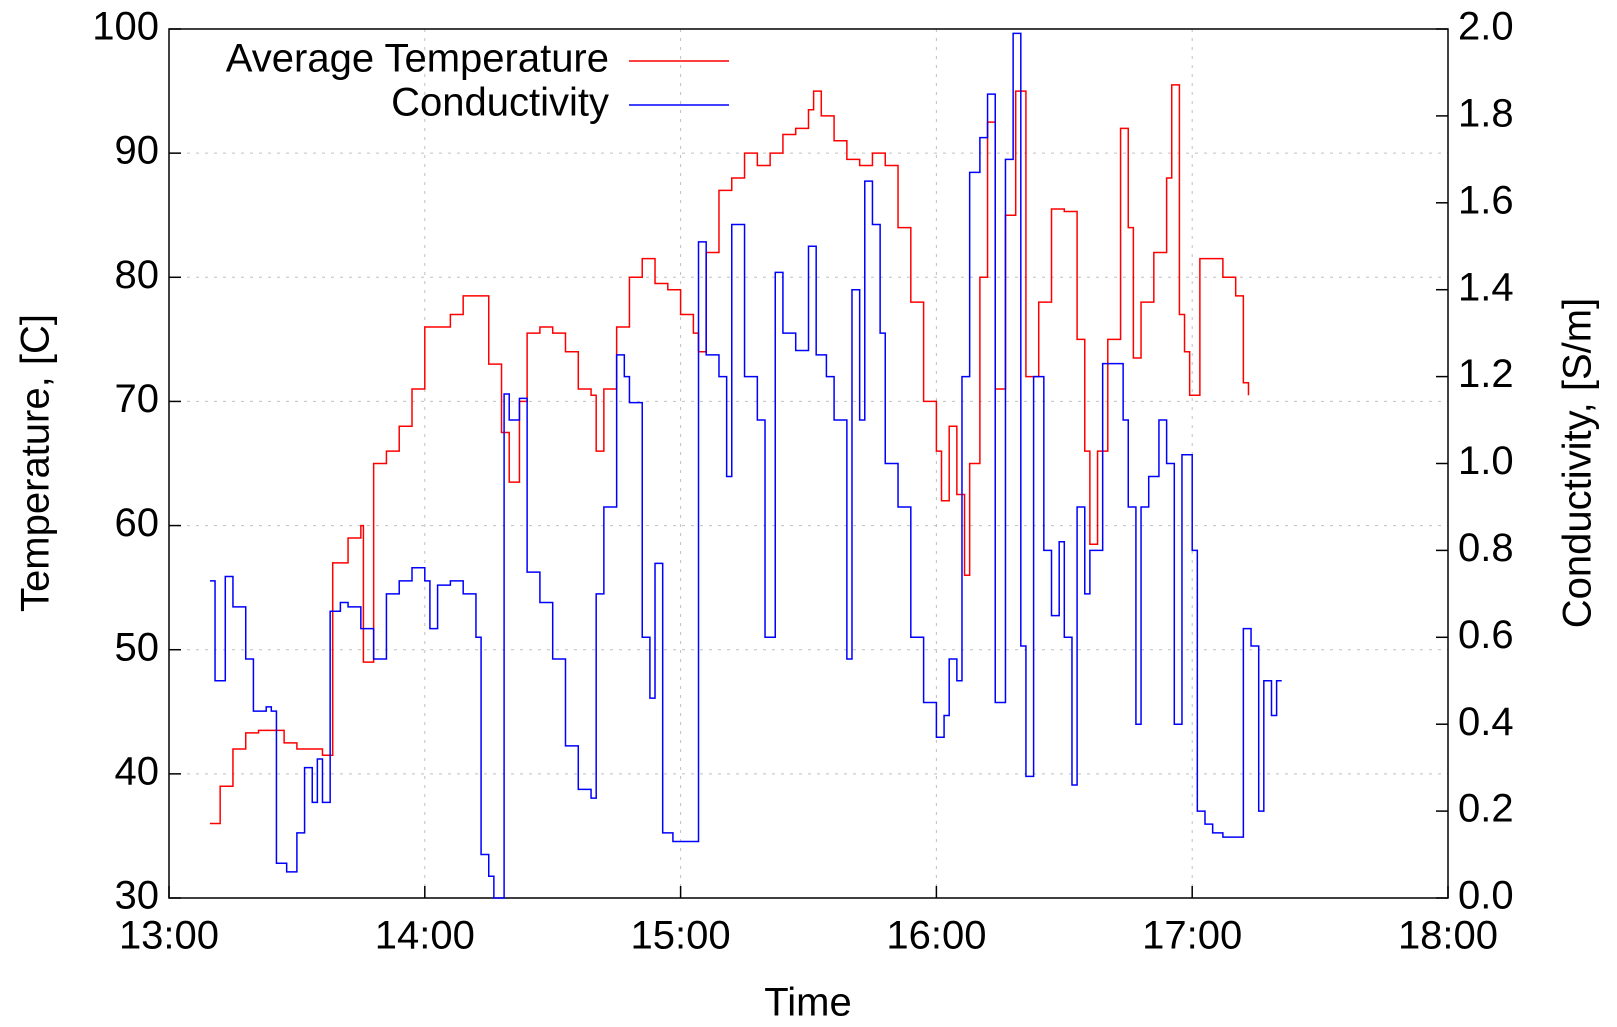 This screenshot has width=1617, height=1027. Describe the element at coordinates (807, 1003) in the screenshot. I see `x-axis-title: Time` at that location.